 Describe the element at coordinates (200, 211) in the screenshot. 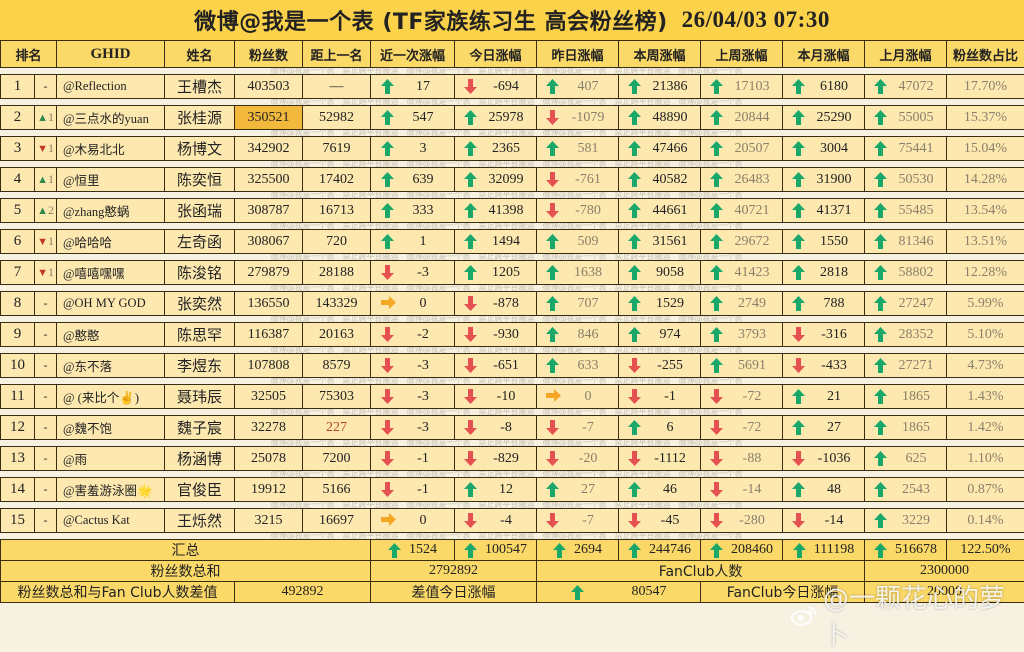

I see `member-name: 张函瑞` at that location.